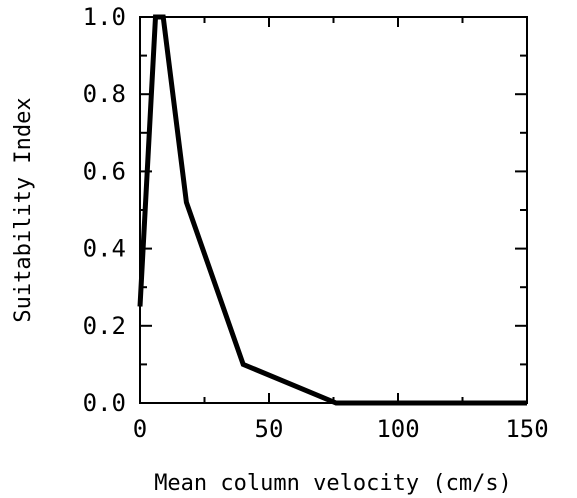 The width and height of the screenshot is (577, 498). What do you see at coordinates (333, 483) in the screenshot?
I see `x-axis-label: Mean column velocity (cm/s)` at bounding box center [333, 483].